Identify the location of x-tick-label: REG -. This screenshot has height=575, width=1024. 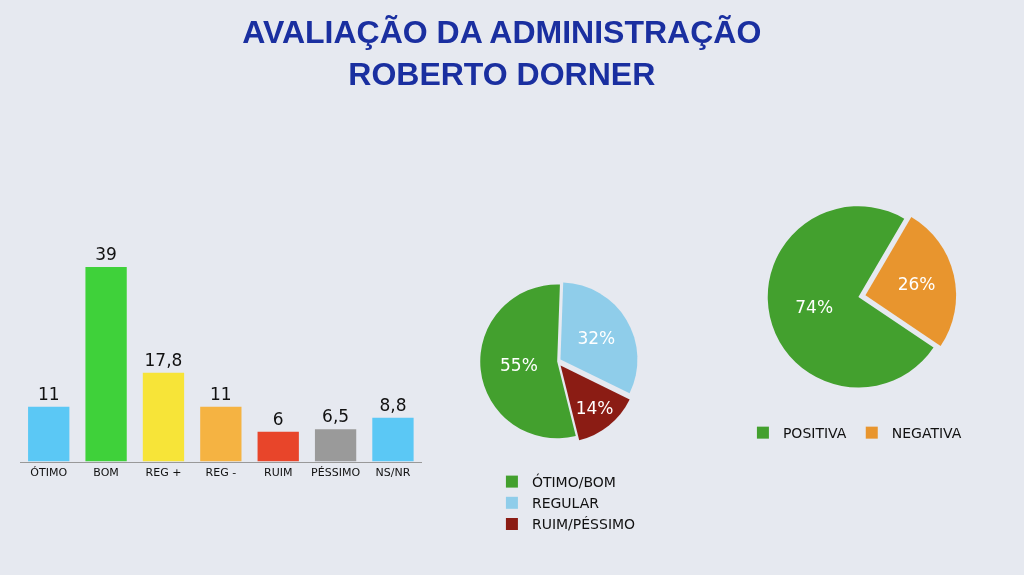
(221, 472).